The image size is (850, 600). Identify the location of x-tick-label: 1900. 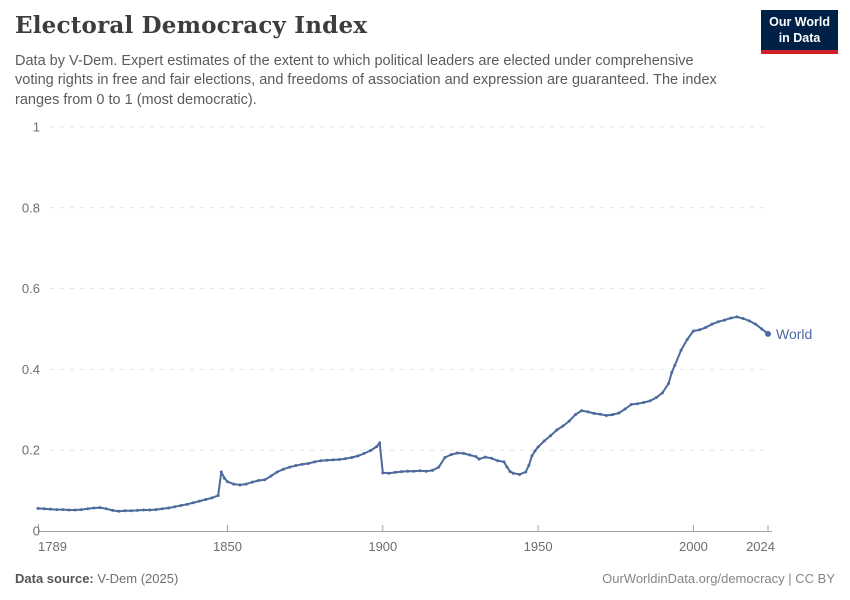
(382, 546).